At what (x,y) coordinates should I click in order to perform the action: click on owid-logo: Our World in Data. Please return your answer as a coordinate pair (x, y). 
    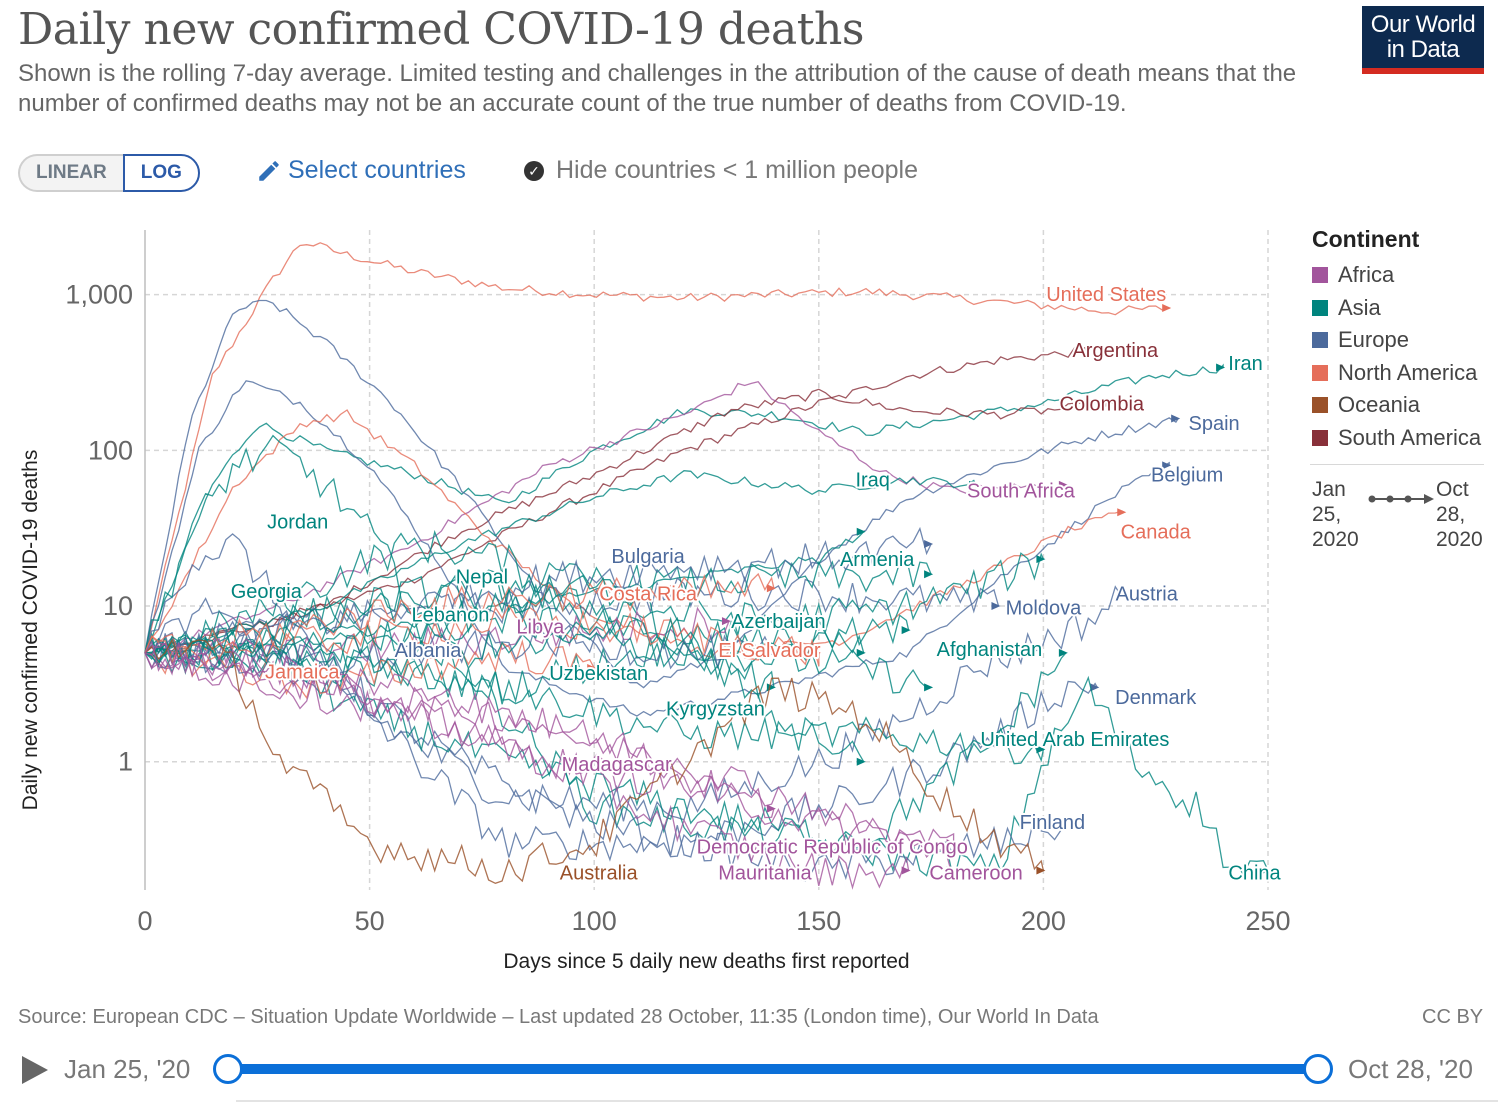
    Looking at the image, I should click on (1423, 40).